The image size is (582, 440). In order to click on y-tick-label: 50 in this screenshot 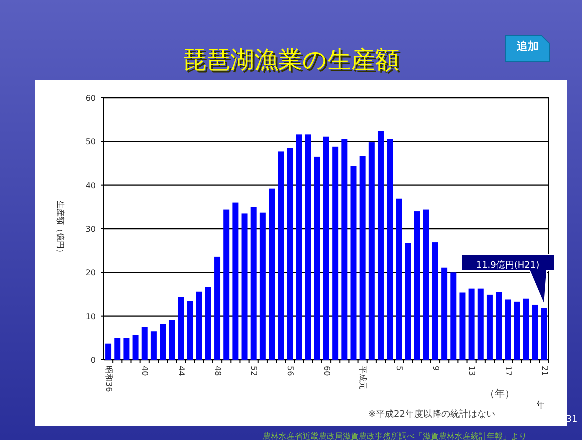, I will do `click(91, 142)`.